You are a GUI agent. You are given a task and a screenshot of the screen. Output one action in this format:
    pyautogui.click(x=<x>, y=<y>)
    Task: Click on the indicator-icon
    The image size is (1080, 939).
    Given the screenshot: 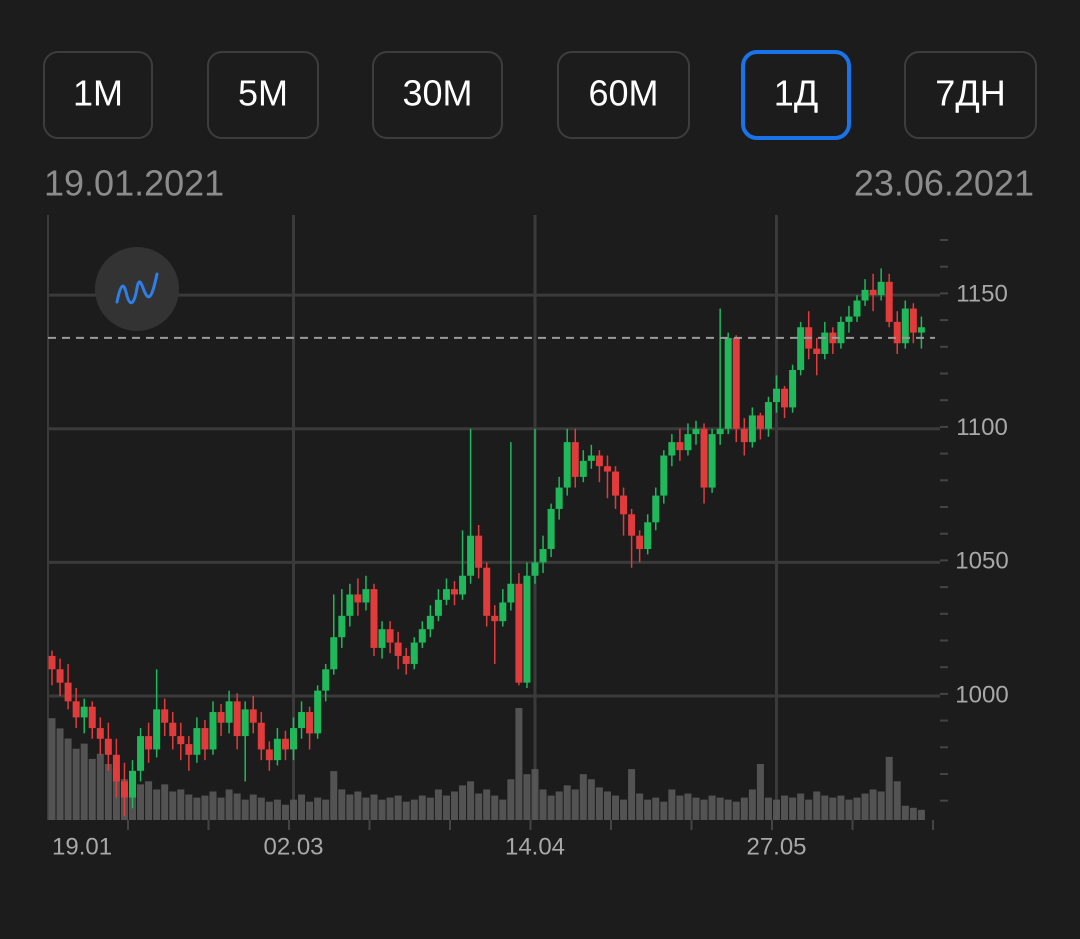 What is the action you would take?
    pyautogui.click(x=137, y=288)
    